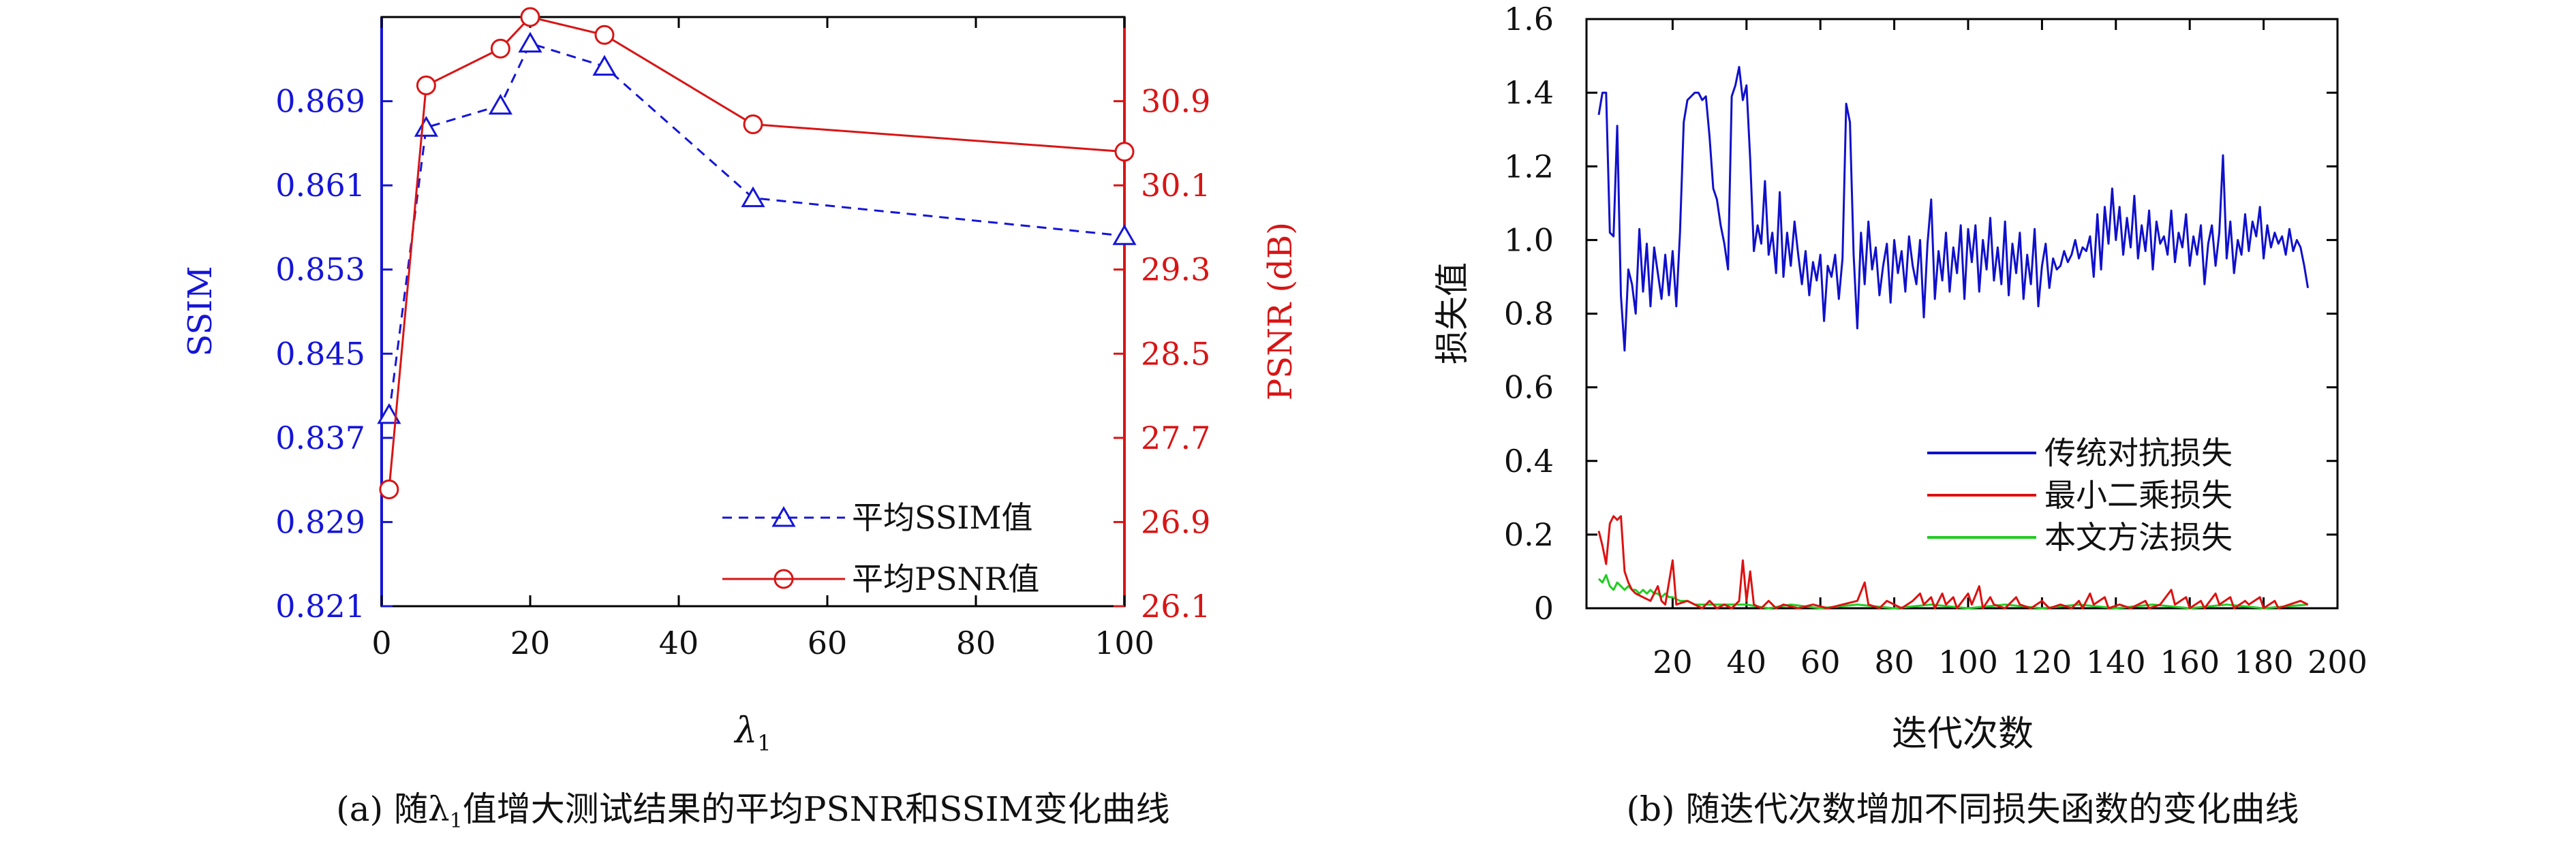  What do you see at coordinates (828, 643) in the screenshot?
I see `chart-a-x-tick-label: 60` at bounding box center [828, 643].